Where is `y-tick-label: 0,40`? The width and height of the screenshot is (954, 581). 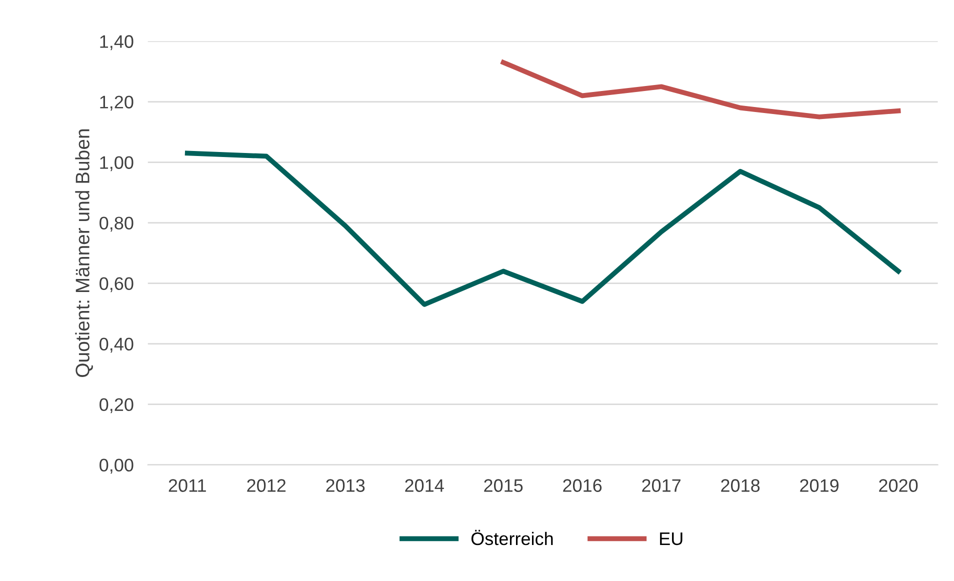
y-tick-label: 0,40 is located at coordinates (117, 345).